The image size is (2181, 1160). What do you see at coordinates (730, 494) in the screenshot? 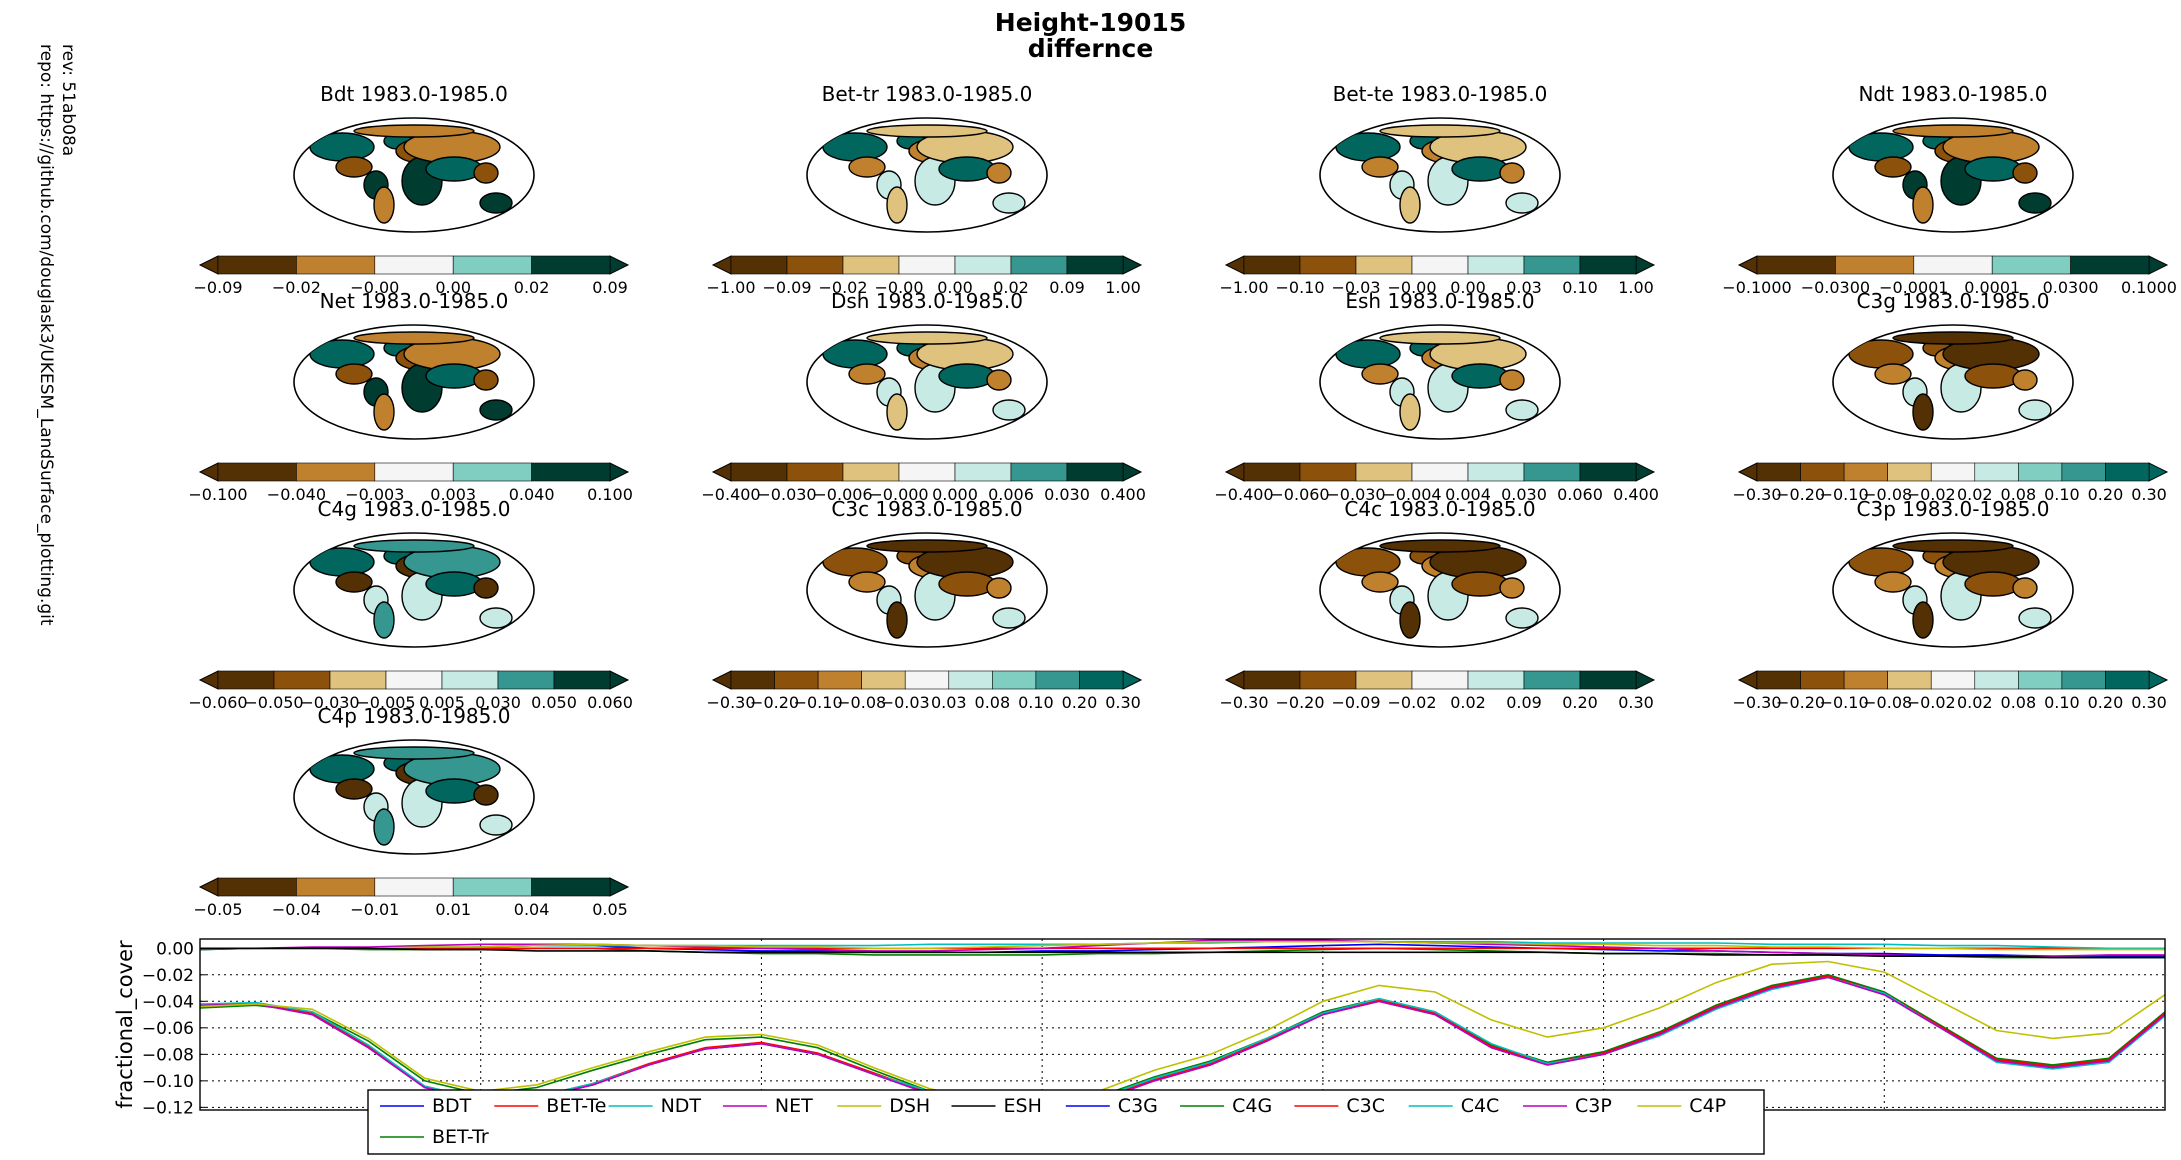
I see `colorbar-tick-label: −0.400` at bounding box center [730, 494].